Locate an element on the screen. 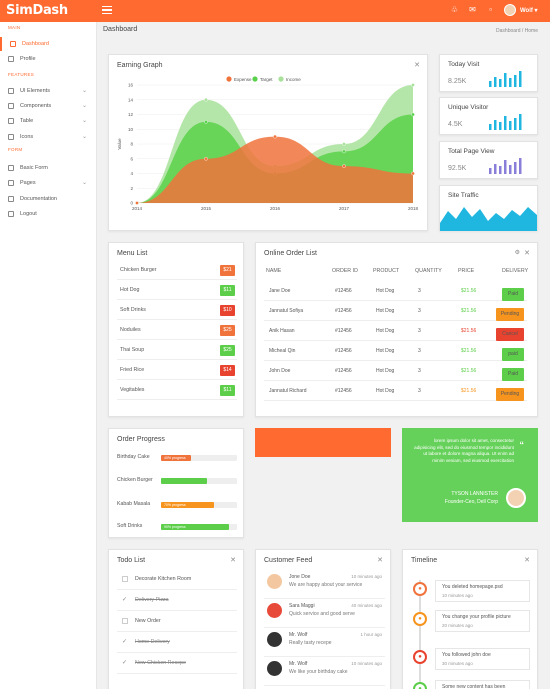 This screenshot has height=689, width=550. stat-card: Total Page View 92.5K is located at coordinates (488, 160).